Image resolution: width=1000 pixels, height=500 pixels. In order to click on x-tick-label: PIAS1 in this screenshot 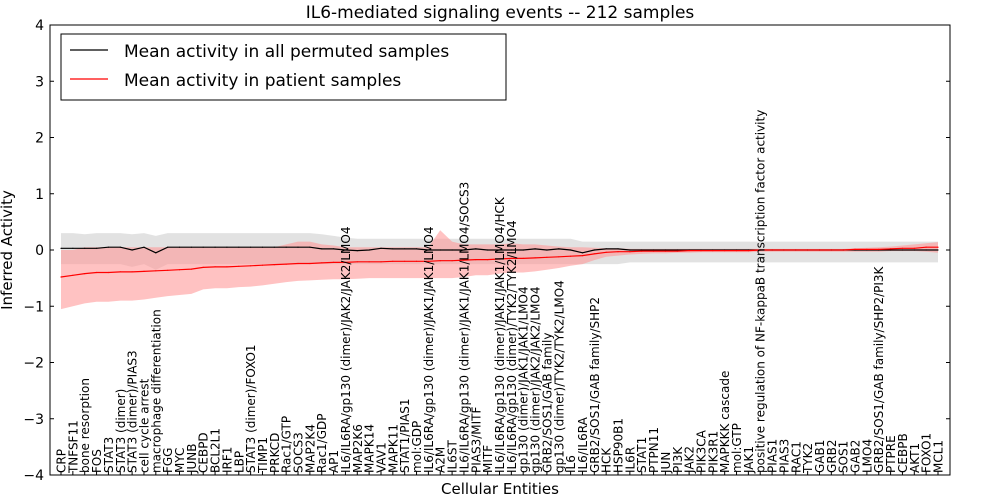, I will do `click(773, 456)`.